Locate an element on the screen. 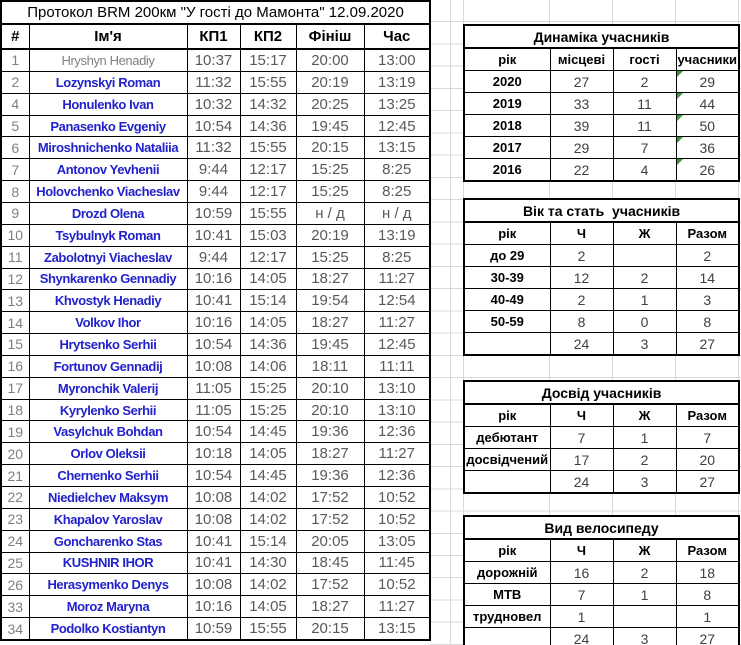  total-time-cell: 13:25 is located at coordinates (397, 104).